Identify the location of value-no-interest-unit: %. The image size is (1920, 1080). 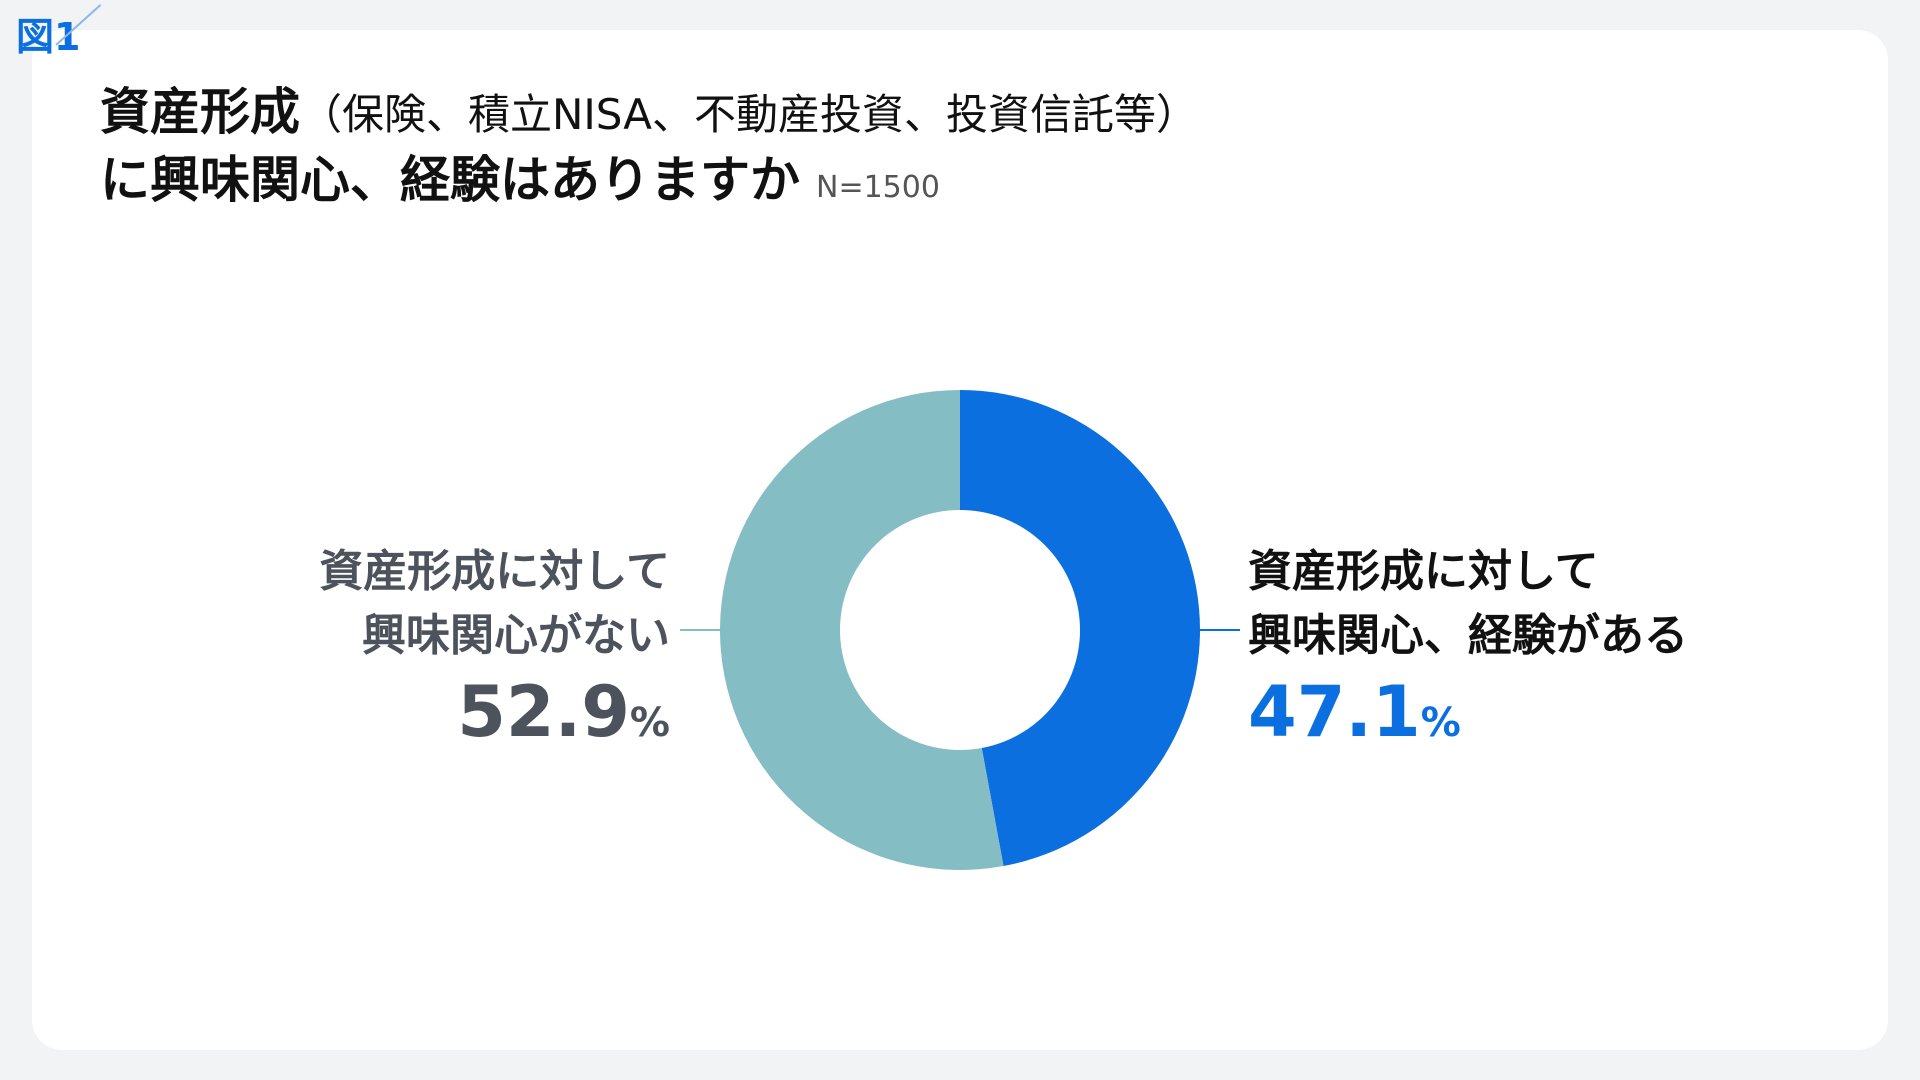
(649, 723).